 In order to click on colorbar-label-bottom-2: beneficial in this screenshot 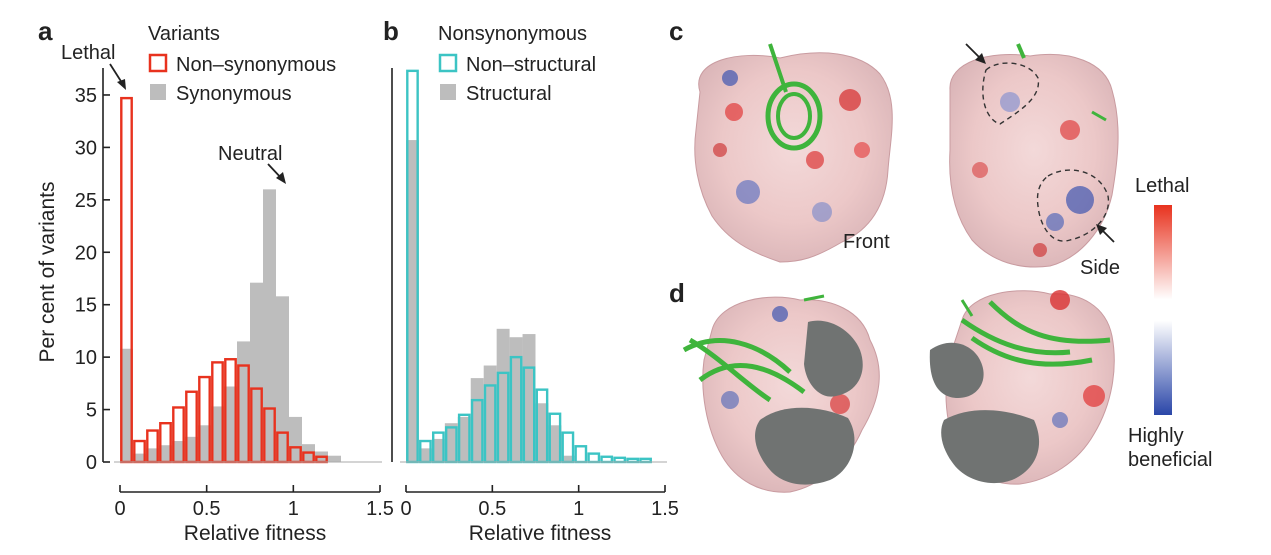, I will do `click(1170, 460)`.